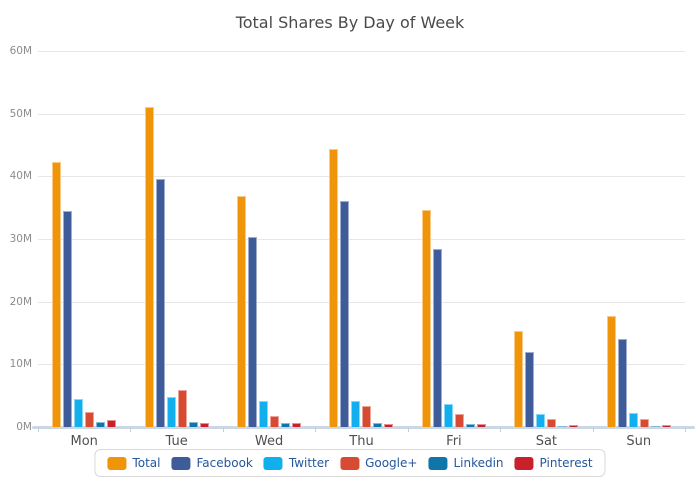 The width and height of the screenshot is (700, 488). I want to click on bar-group-sun, so click(639, 239).